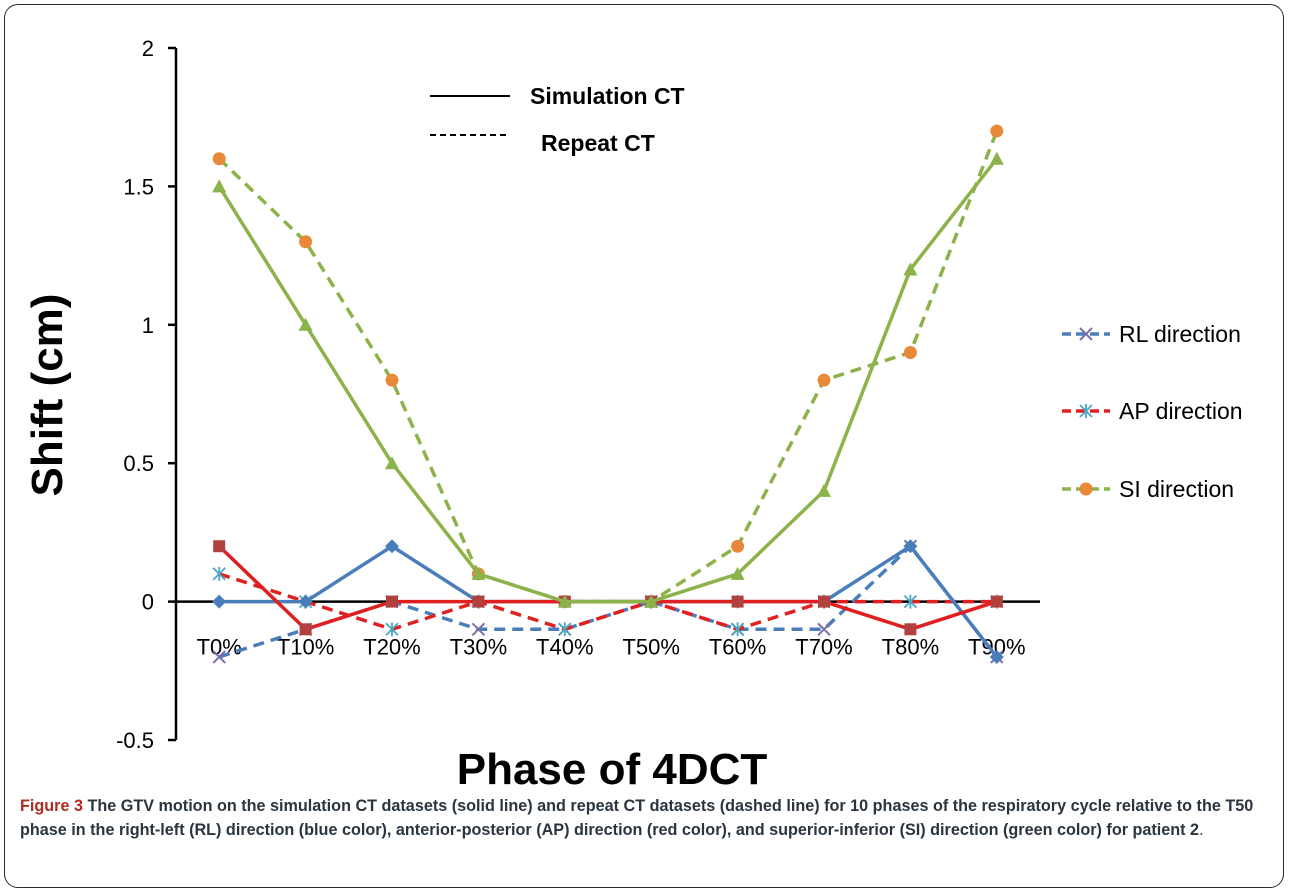 This screenshot has width=1290, height=895. Describe the element at coordinates (650, 647) in the screenshot. I see `x-tick-label: T50%` at that location.